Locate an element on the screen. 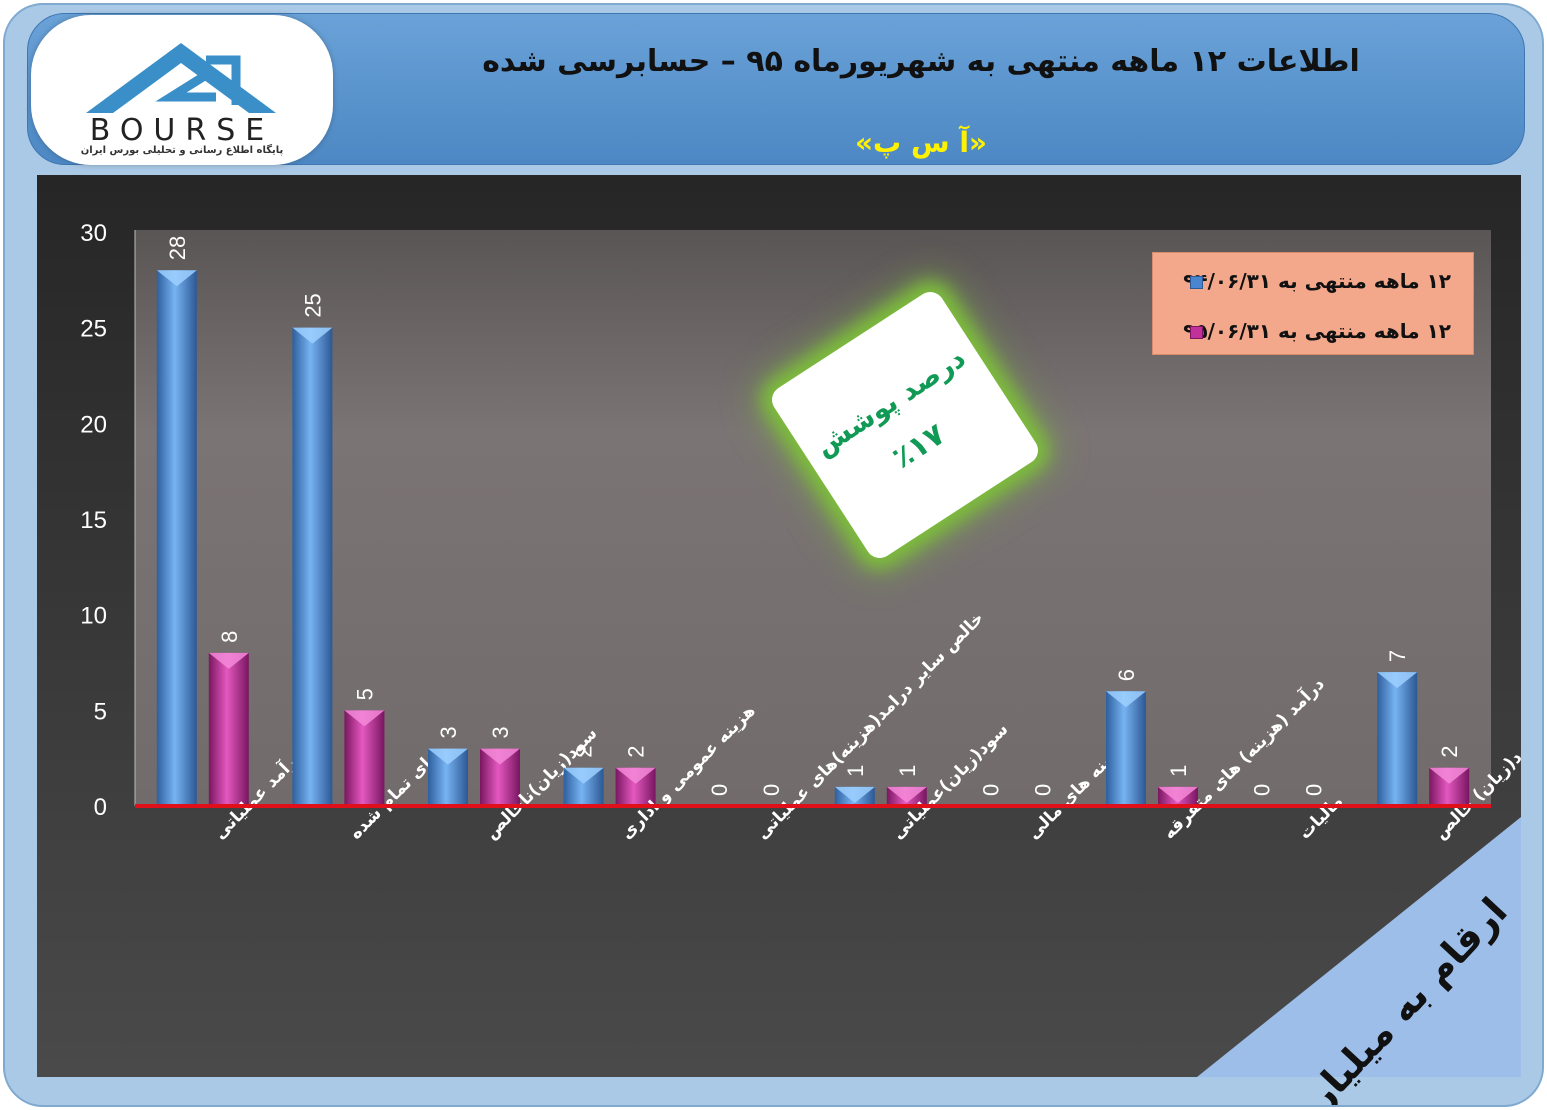  data-label: 5 is located at coordinates (364, 694).